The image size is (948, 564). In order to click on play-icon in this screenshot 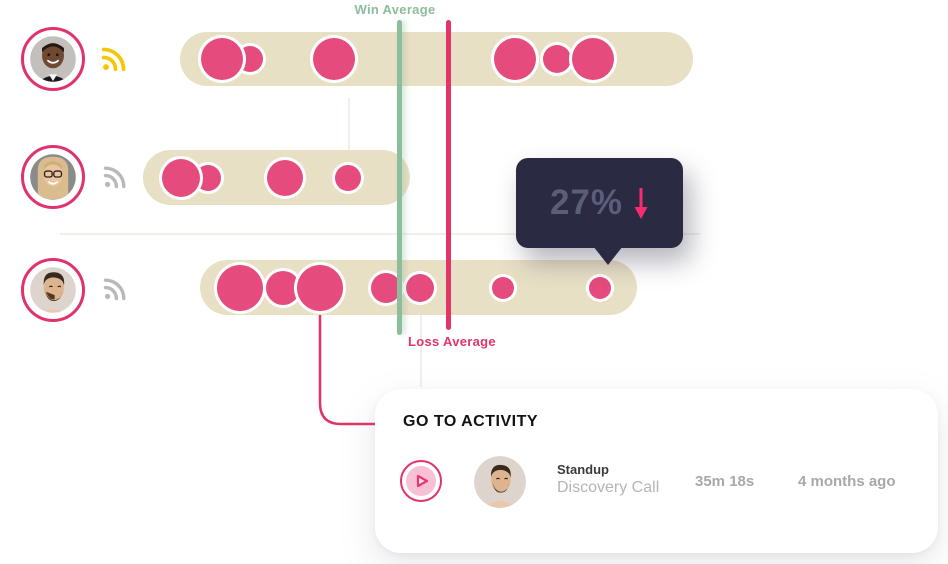, I will do `click(421, 481)`.